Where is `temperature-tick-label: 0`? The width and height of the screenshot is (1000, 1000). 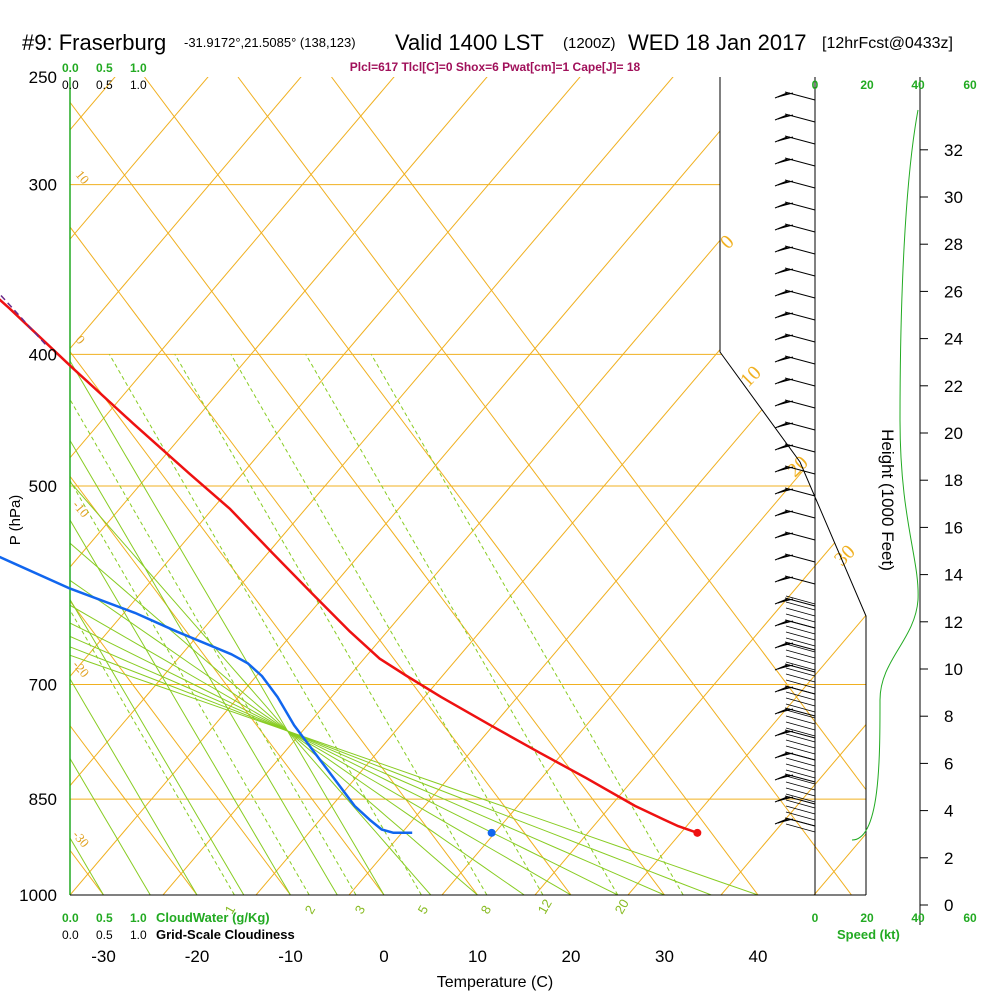
temperature-tick-label: 0 is located at coordinates (383, 956).